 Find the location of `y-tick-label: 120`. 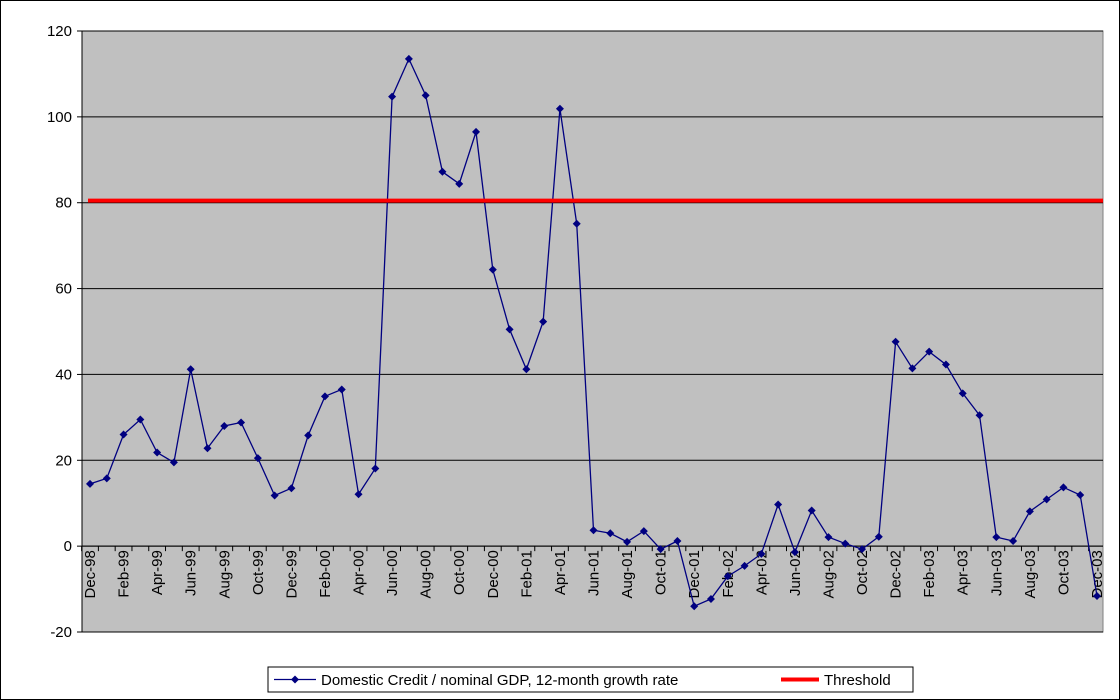

y-tick-label: 120 is located at coordinates (59, 31).